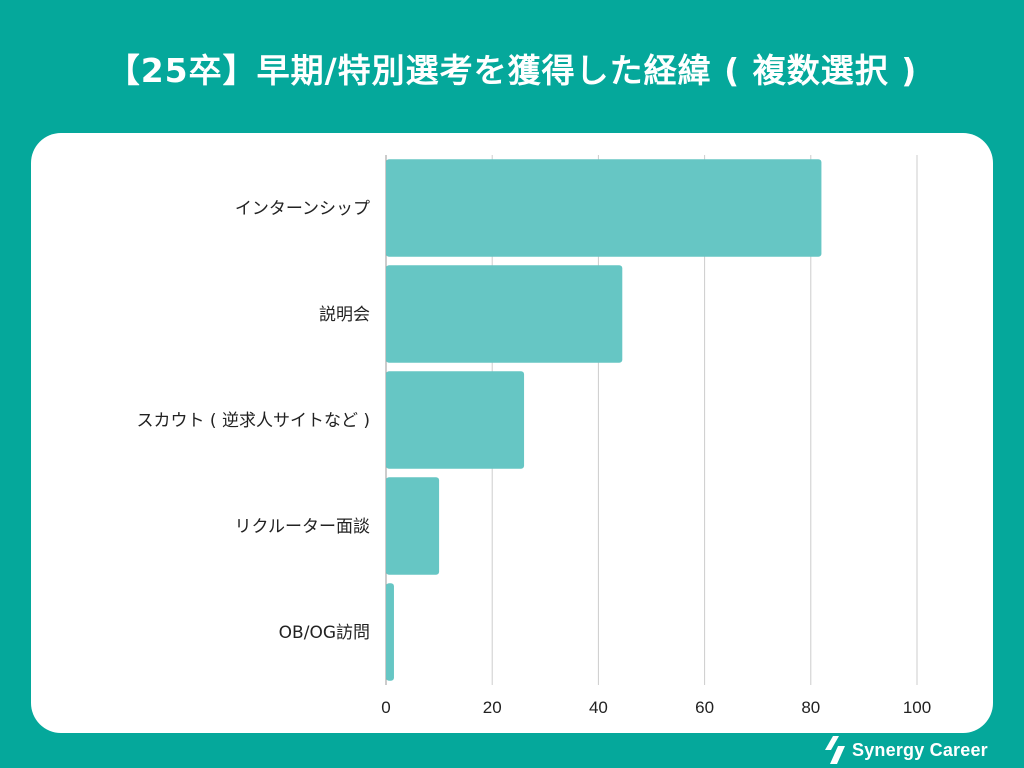 This screenshot has width=1024, height=768. What do you see at coordinates (810, 707) in the screenshot?
I see `x-tick-label: 80` at bounding box center [810, 707].